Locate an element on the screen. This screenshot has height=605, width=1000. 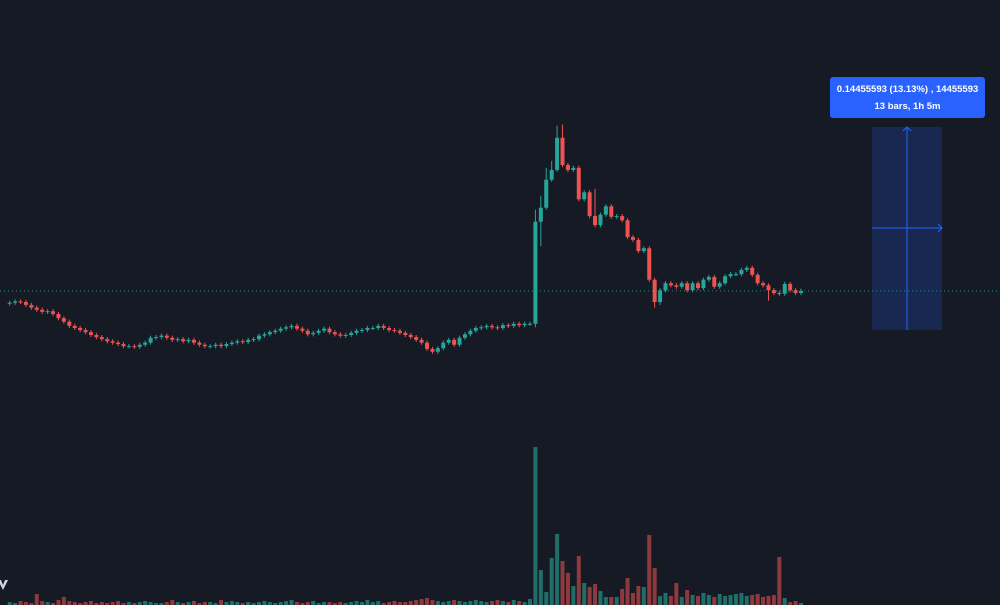
measure-price-change: 0.14455593 (13.13%) , 14455593 is located at coordinates (907, 89).